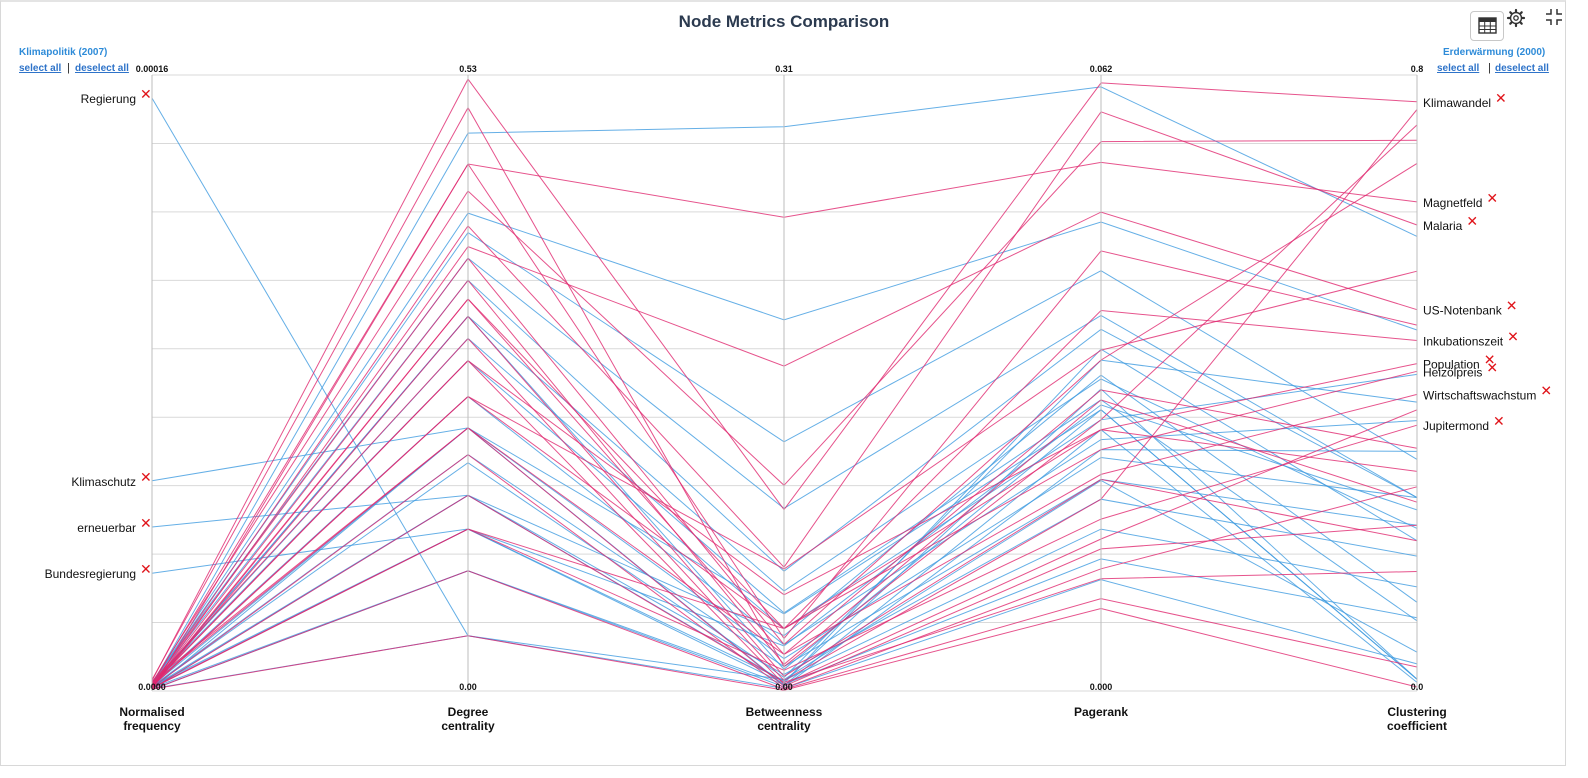 Image resolution: width=1588 pixels, height=778 pixels. I want to click on table-icon, so click(1487, 25).